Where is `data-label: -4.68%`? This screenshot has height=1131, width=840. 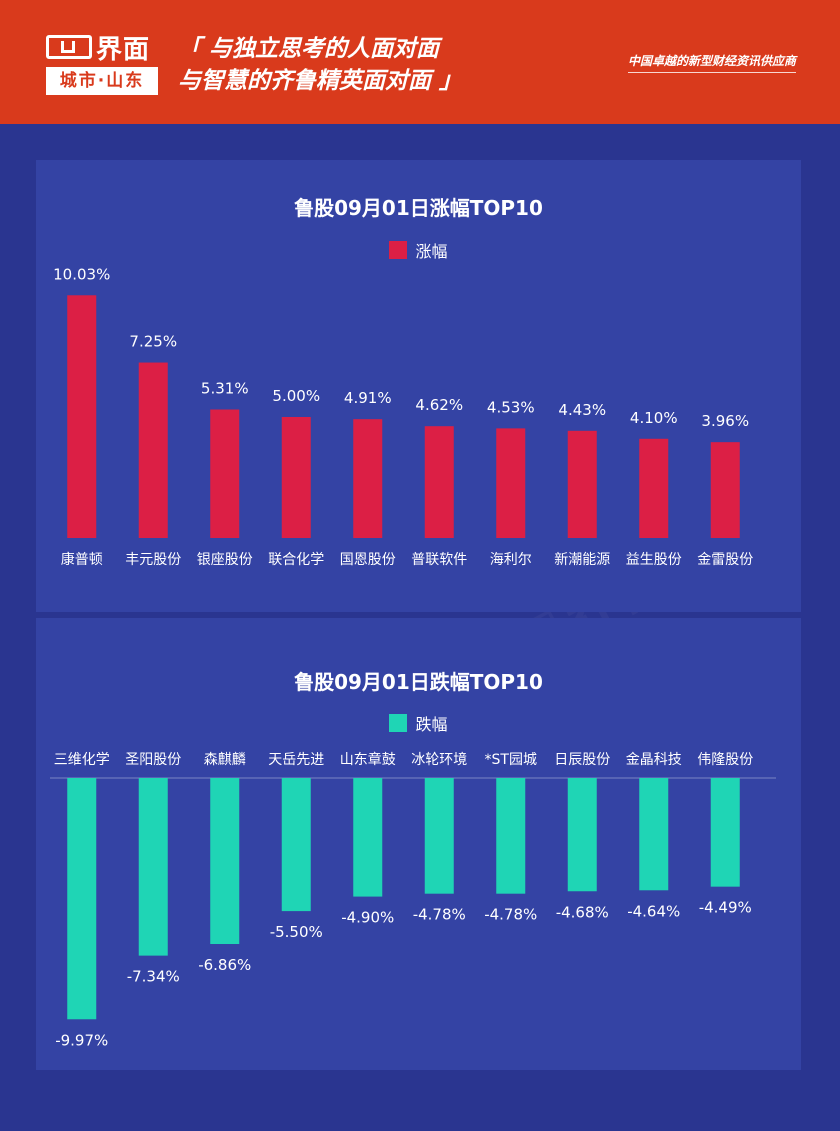
data-label: -4.68% is located at coordinates (582, 912).